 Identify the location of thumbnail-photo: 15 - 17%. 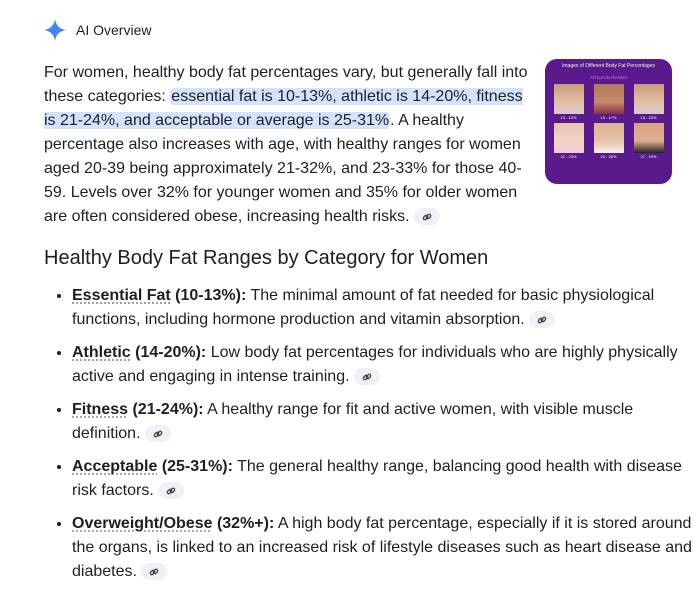
(608, 102).